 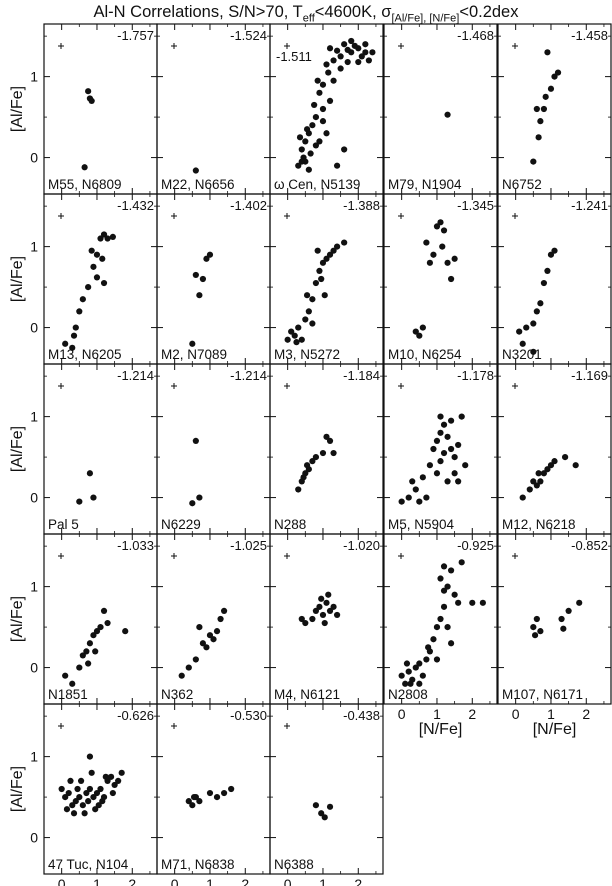 What do you see at coordinates (326, 279) in the screenshot?
I see `panel-m3-n5272: -1.388 M3, N5272` at bounding box center [326, 279].